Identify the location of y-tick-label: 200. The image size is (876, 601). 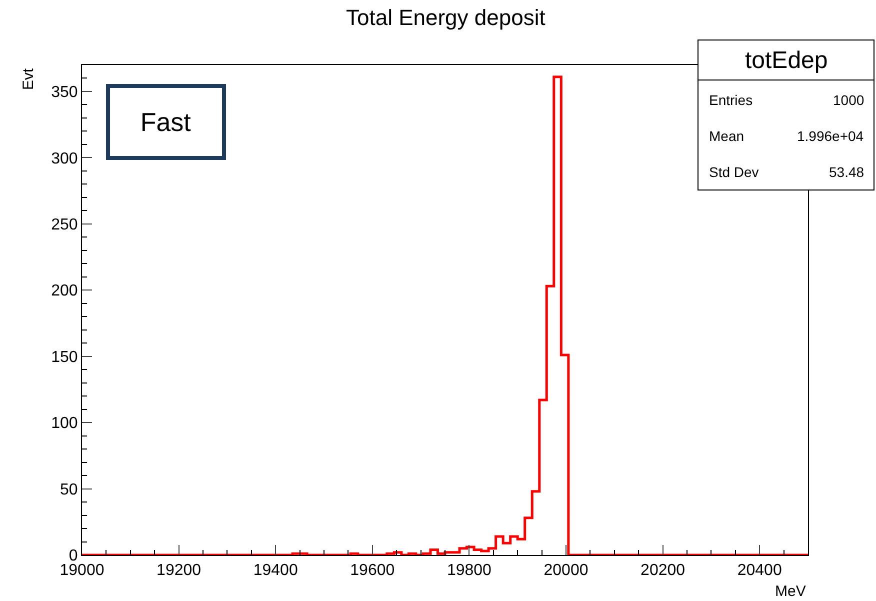
(64, 291).